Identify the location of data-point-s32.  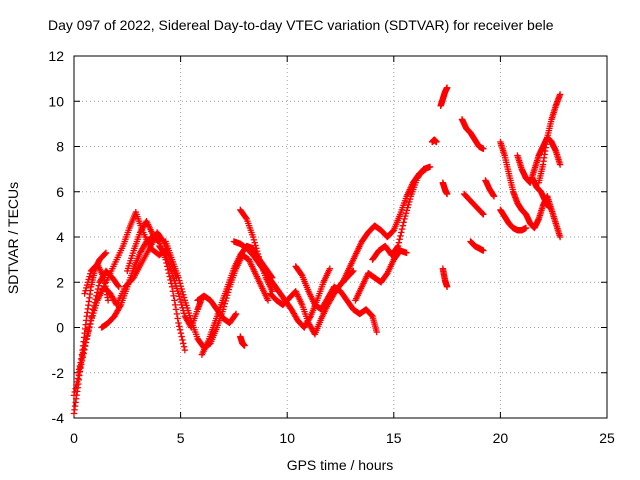
(560, 164).